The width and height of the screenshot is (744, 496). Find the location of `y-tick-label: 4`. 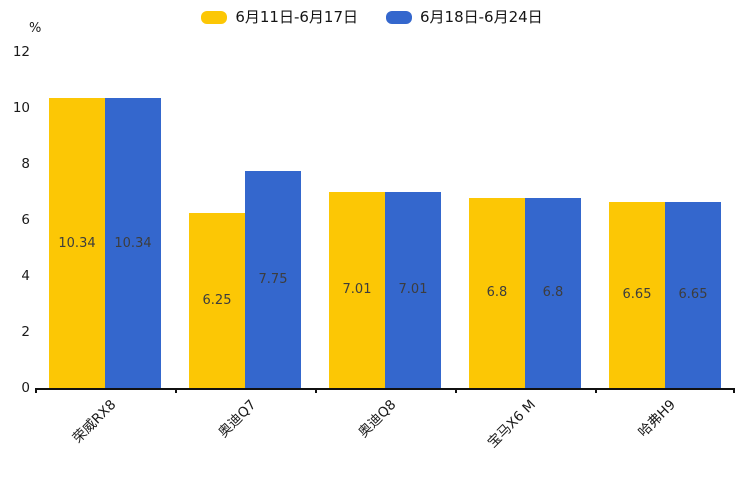

y-tick-label: 4 is located at coordinates (25, 276).